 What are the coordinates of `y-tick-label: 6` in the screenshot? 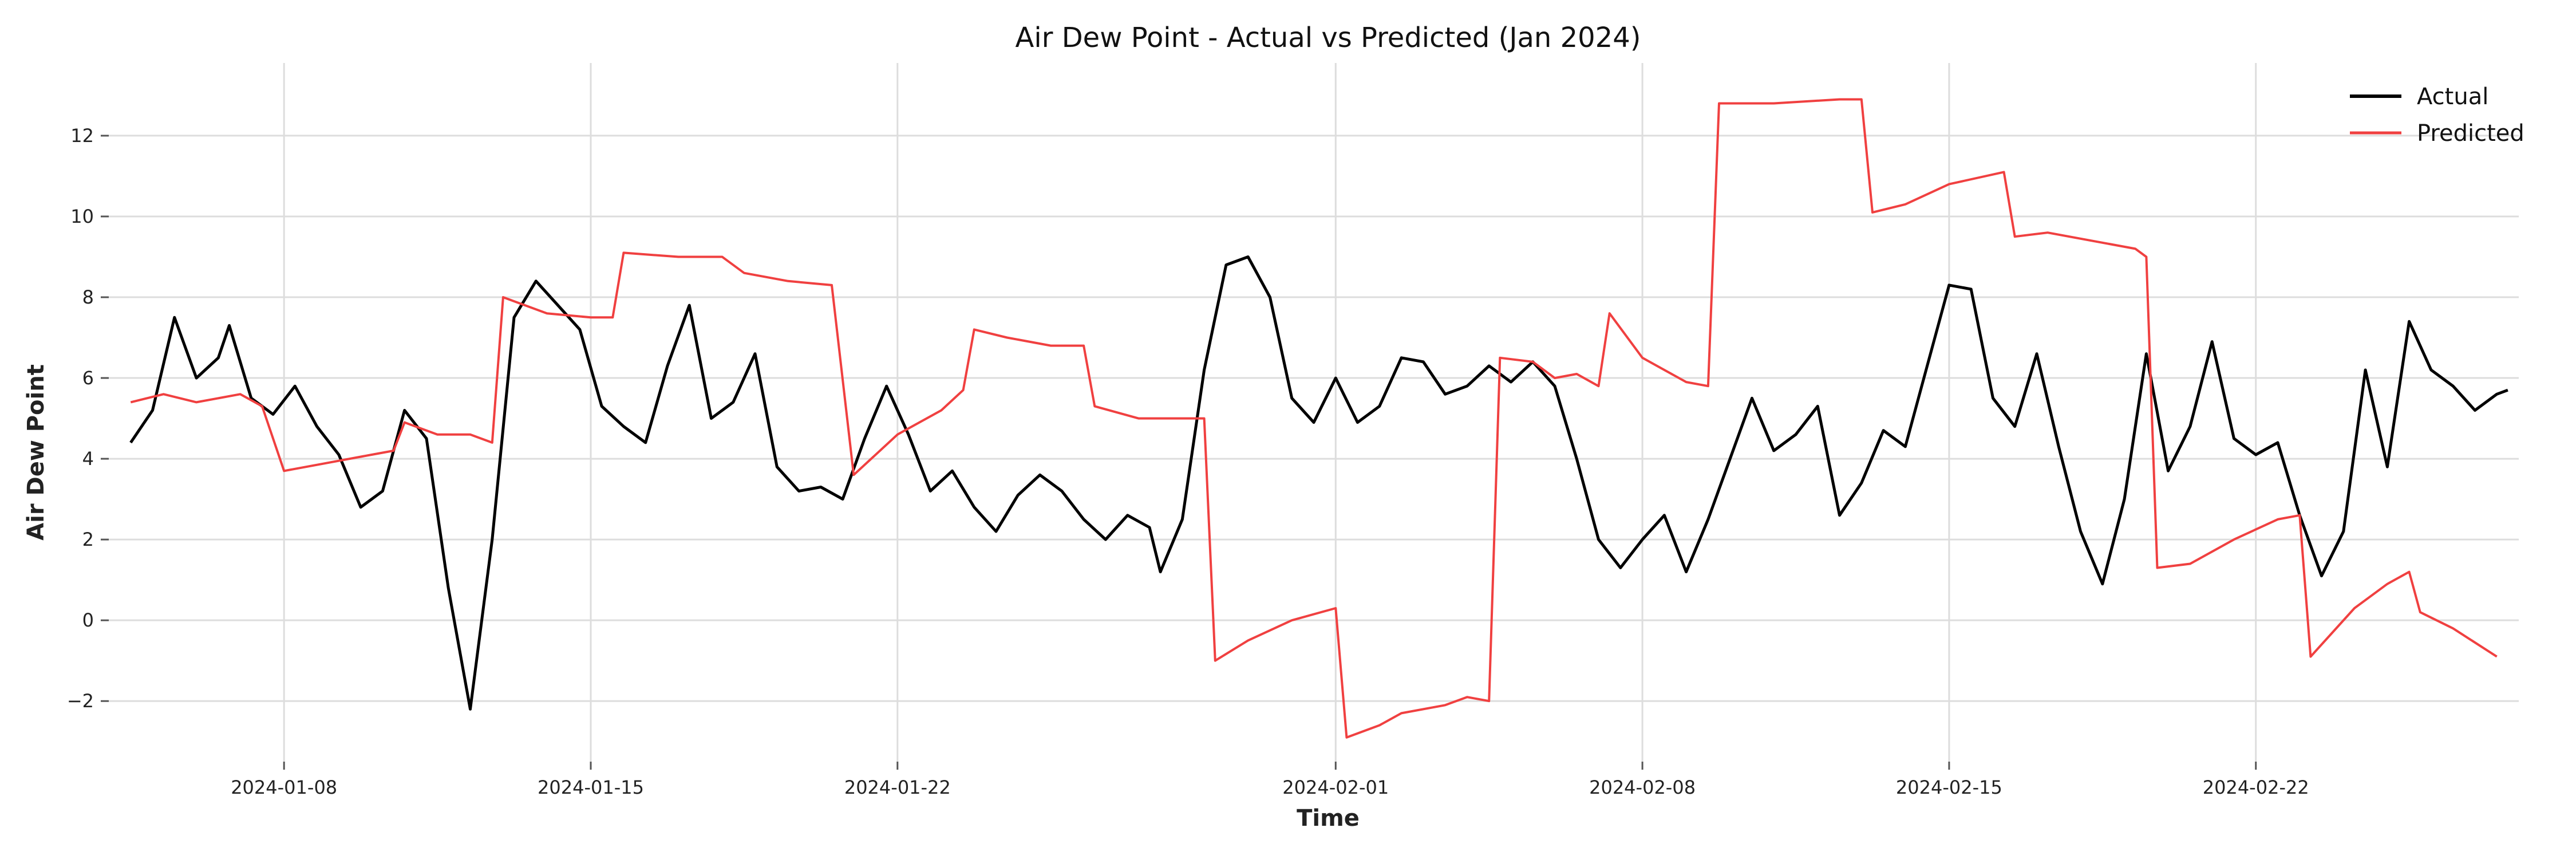 It's located at (88, 378).